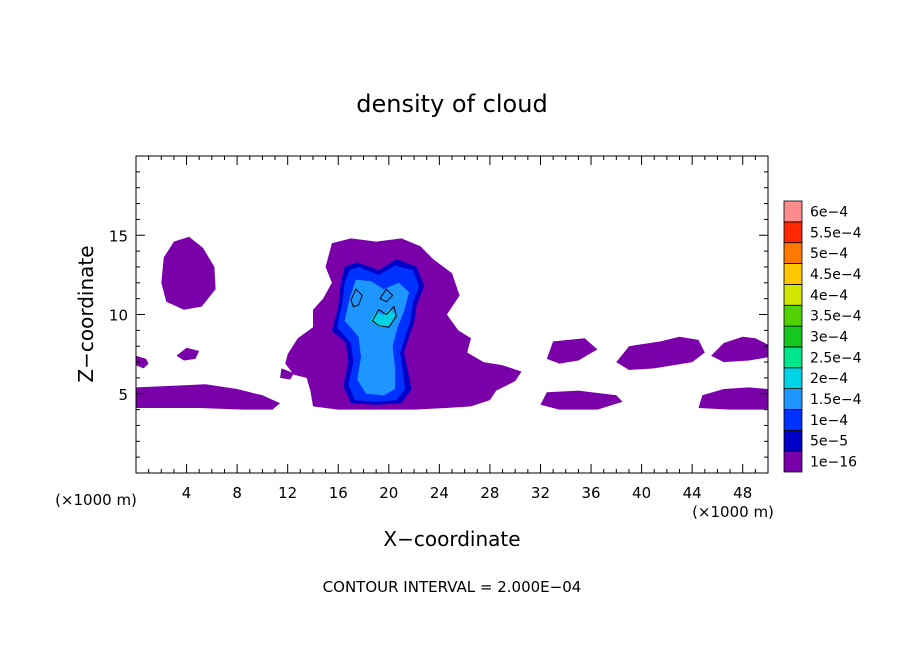  I want to click on x-tick-label: 16, so click(338, 493).